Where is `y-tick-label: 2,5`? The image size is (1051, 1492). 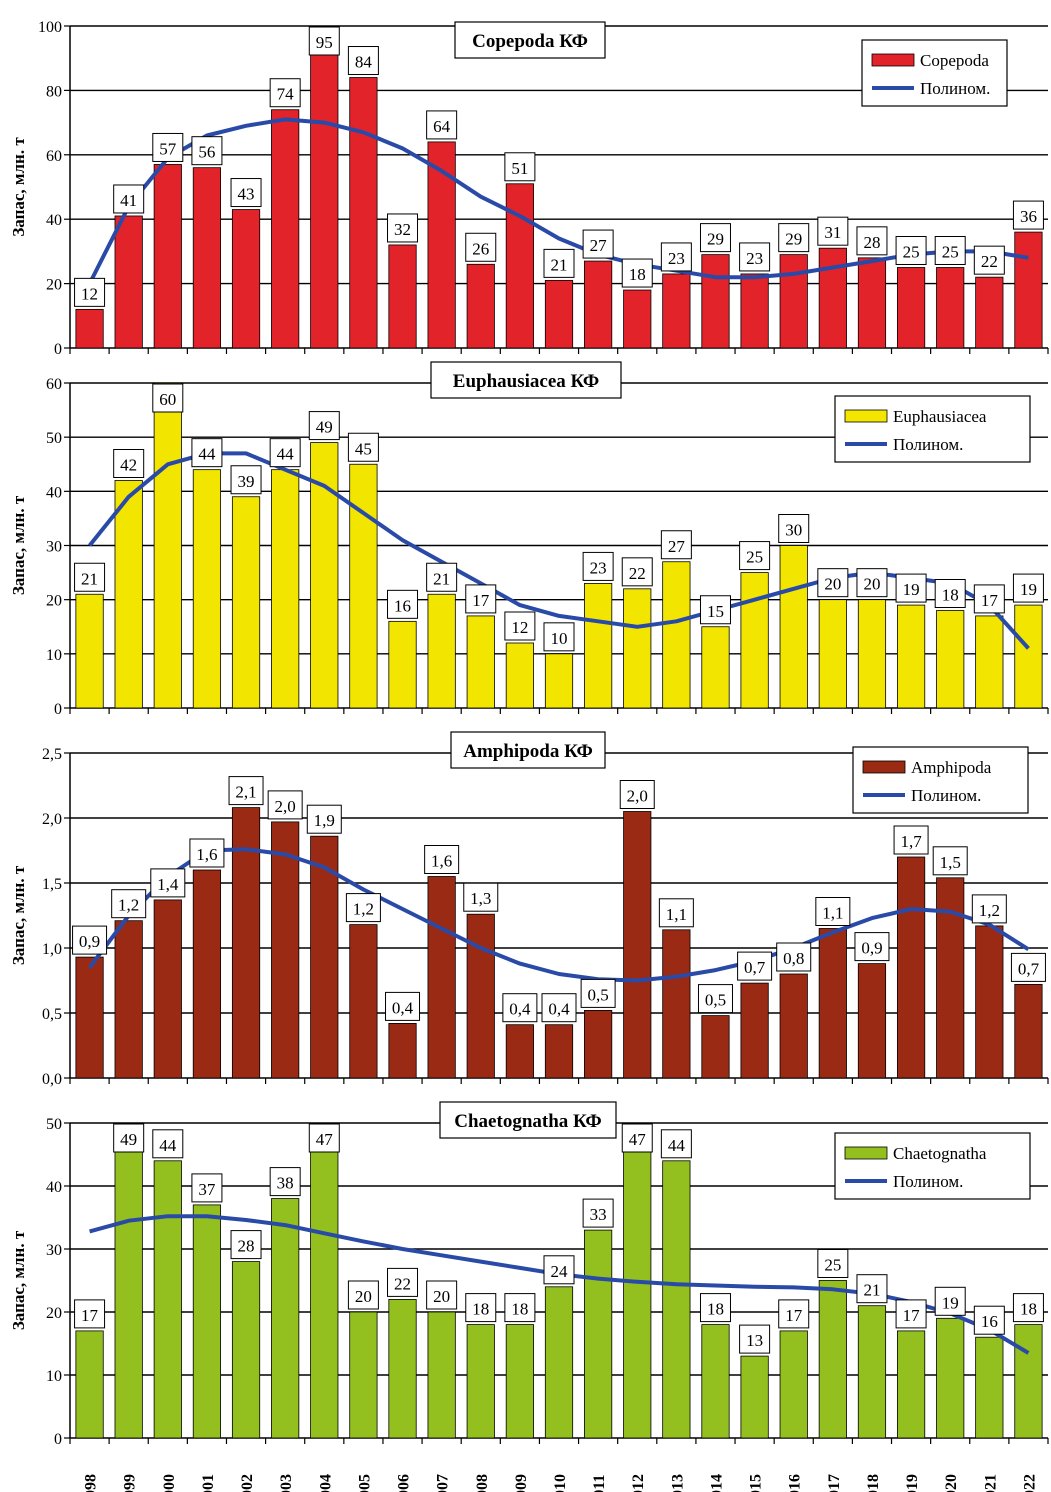
y-tick-label: 2,5 is located at coordinates (52, 754).